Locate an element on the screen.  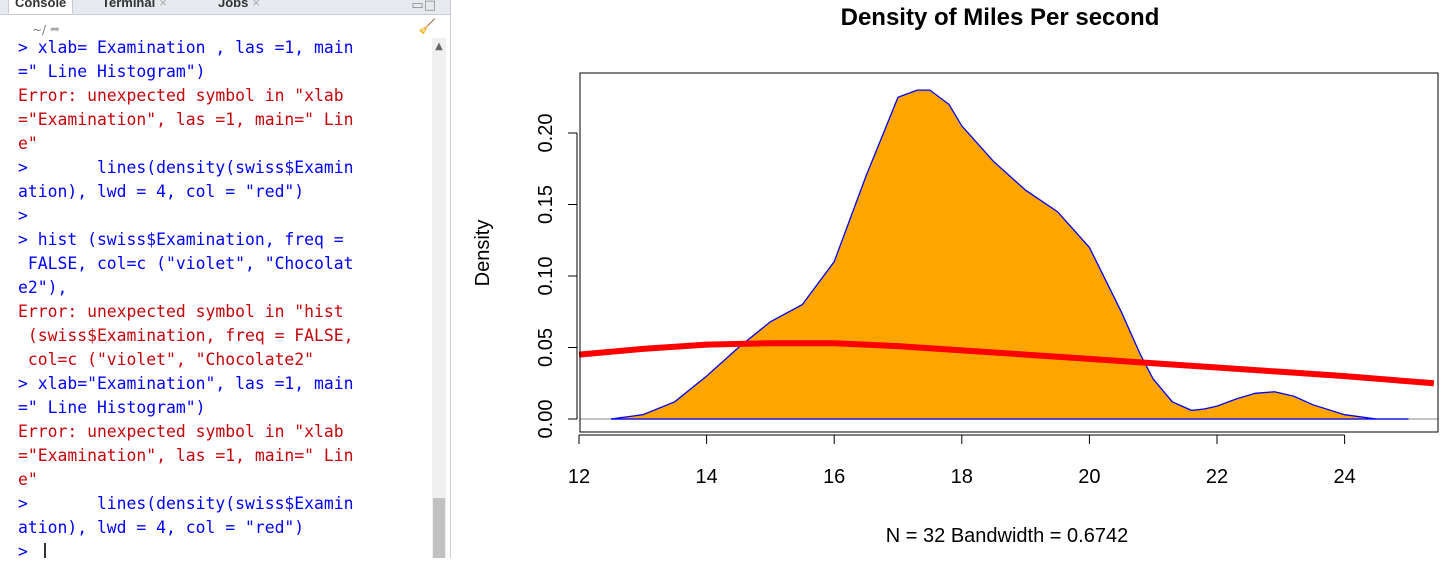
maximize-icon: □ is located at coordinates (429, 6).